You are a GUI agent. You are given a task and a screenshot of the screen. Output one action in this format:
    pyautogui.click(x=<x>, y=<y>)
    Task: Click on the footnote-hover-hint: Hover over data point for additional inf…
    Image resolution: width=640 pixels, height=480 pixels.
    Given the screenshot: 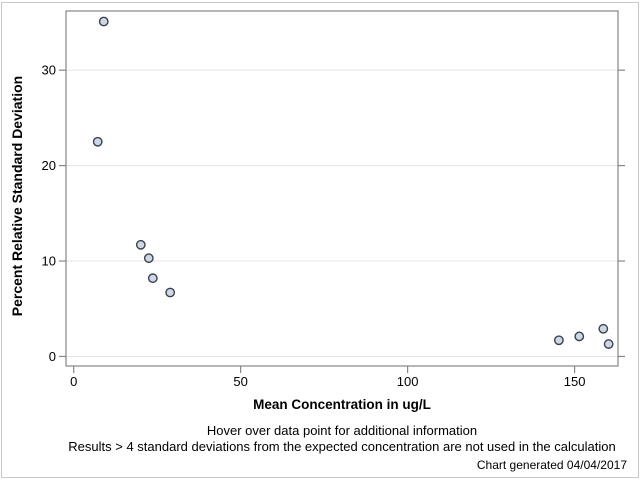 What is the action you would take?
    pyautogui.click(x=342, y=430)
    